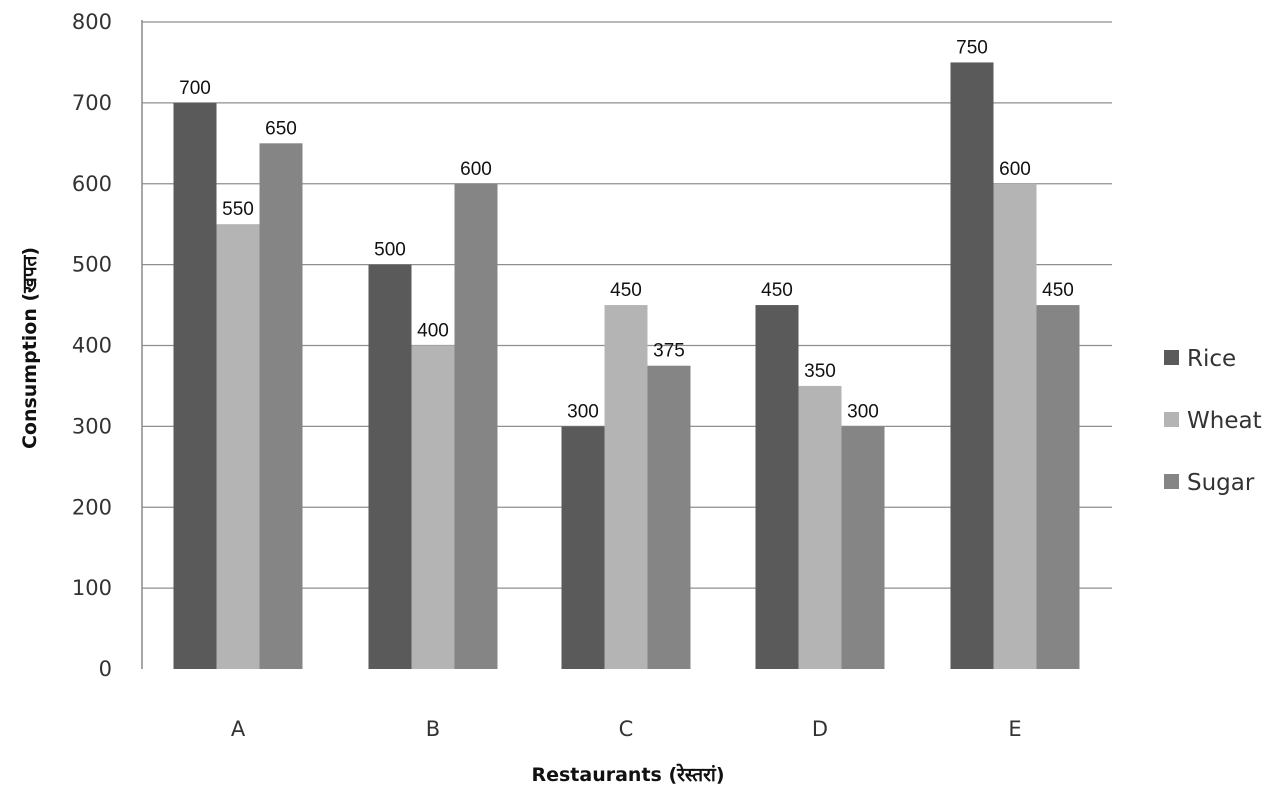  I want to click on data-label: 650, so click(281, 128).